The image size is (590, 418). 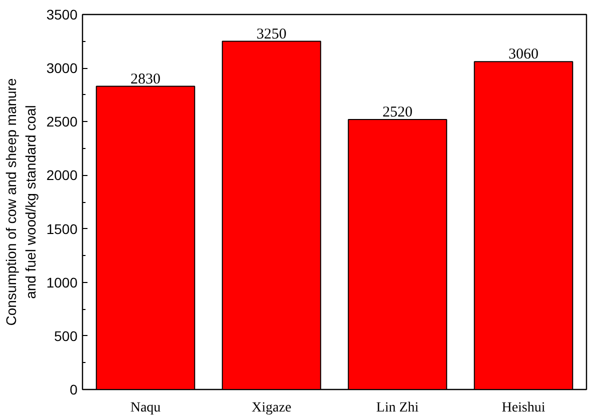 What do you see at coordinates (62, 122) in the screenshot?
I see `y-tick-label: 2500` at bounding box center [62, 122].